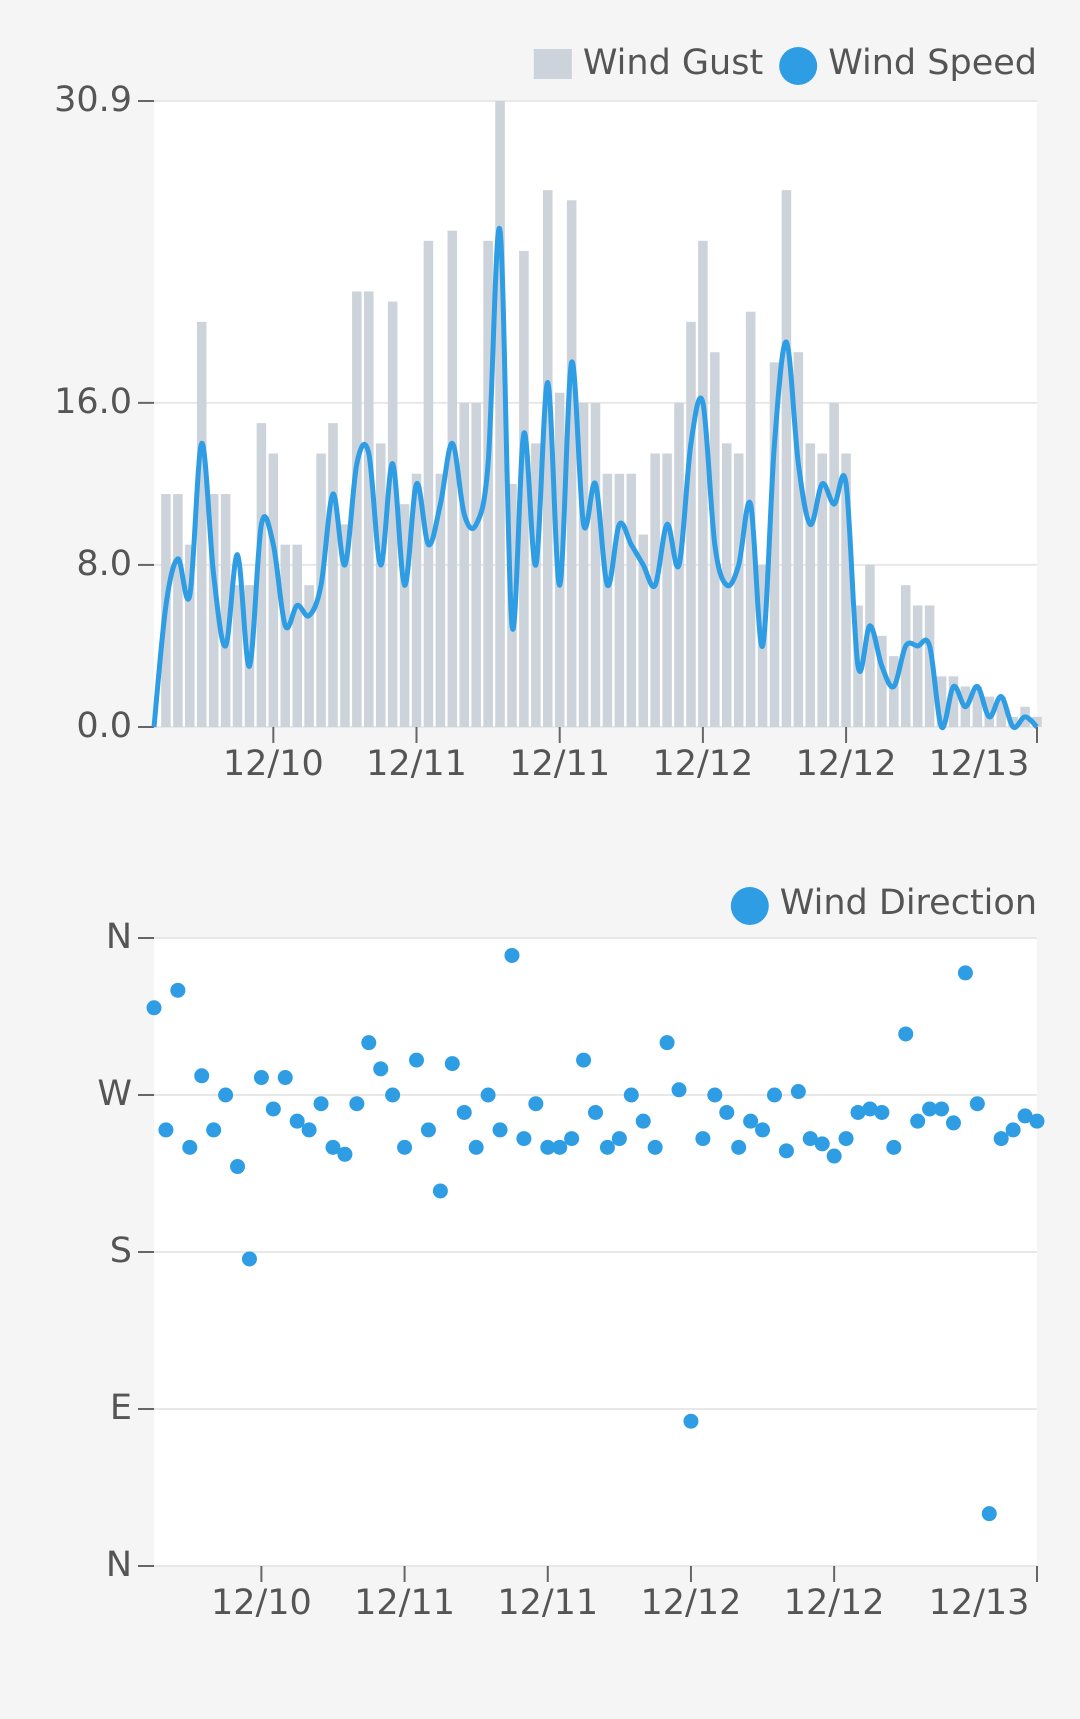 Image resolution: width=1080 pixels, height=1719 pixels. Describe the element at coordinates (114, 1094) in the screenshot. I see `y-tick-label: W` at that location.